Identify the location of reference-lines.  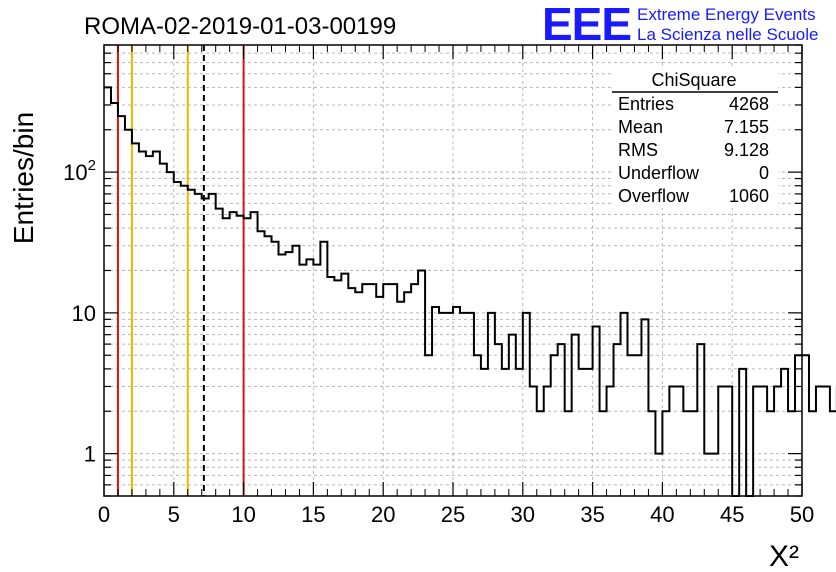
(180, 270).